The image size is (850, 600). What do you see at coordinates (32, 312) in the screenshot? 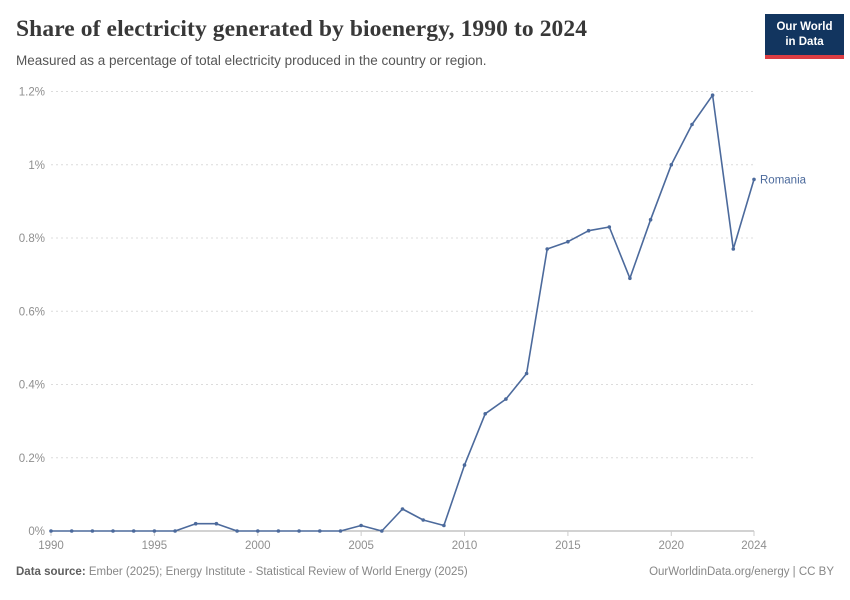
I see `y-tick-label: 0.6%` at bounding box center [32, 312].